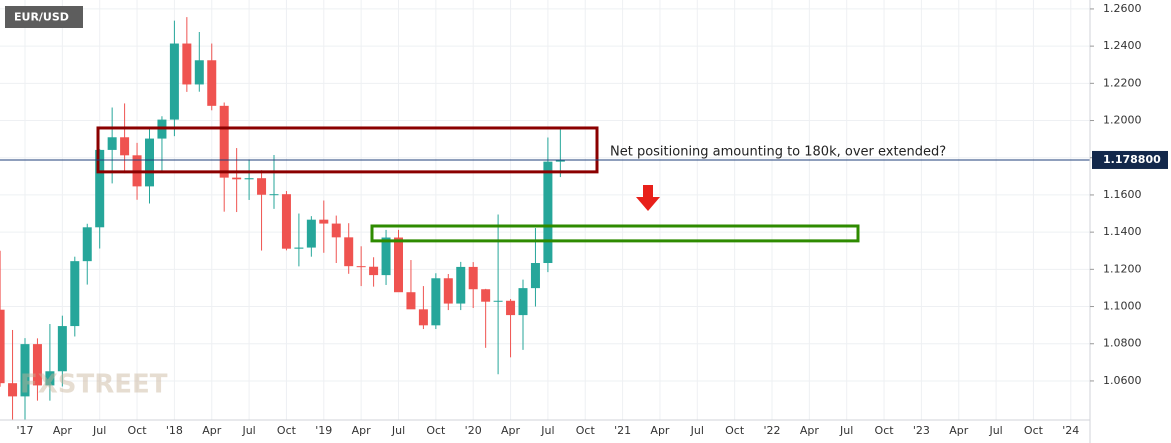  Describe the element at coordinates (1122, 231) in the screenshot. I see `y-tick-label: 1.1400` at that location.